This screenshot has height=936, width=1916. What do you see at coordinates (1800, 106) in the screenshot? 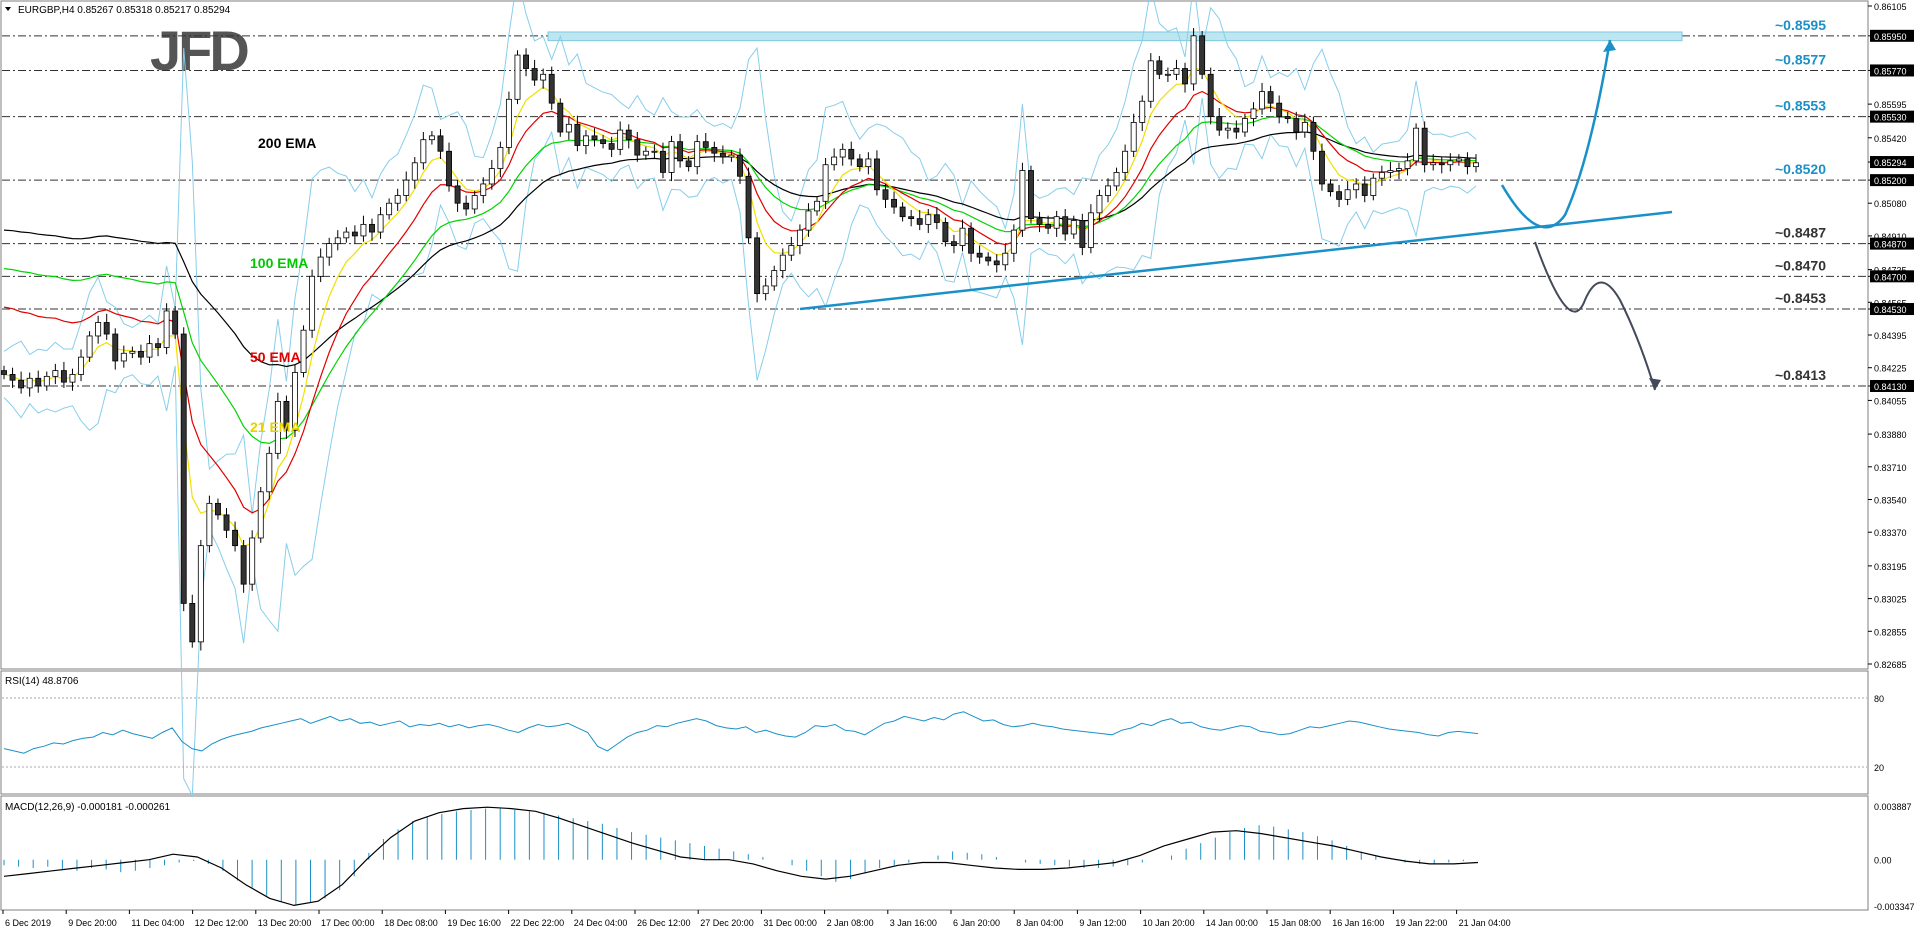
I see `level-label: ~0.8553` at bounding box center [1800, 106].